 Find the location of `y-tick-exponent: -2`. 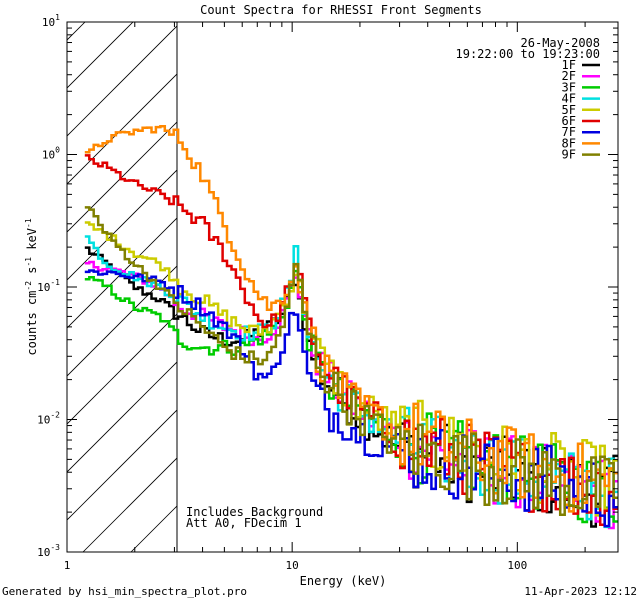

y-tick-exponent: -2 is located at coordinates (55, 415).